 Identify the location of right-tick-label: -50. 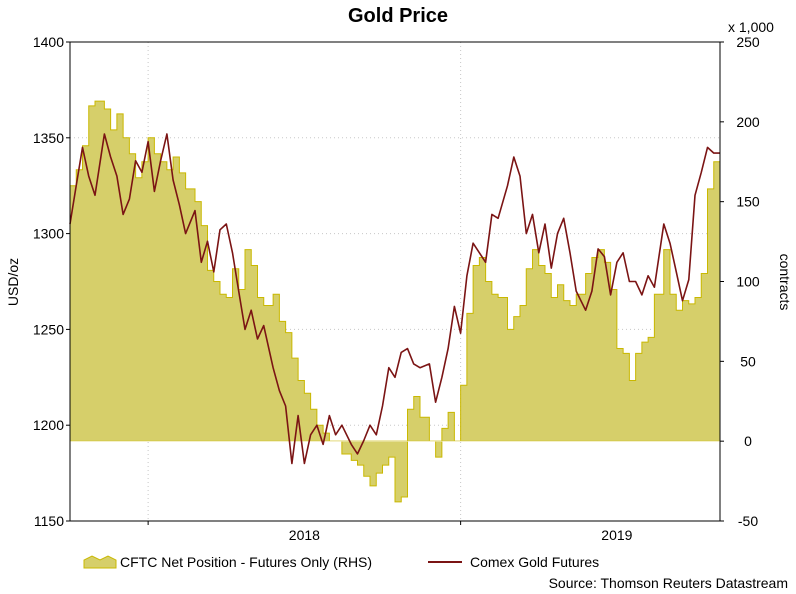
(748, 521).